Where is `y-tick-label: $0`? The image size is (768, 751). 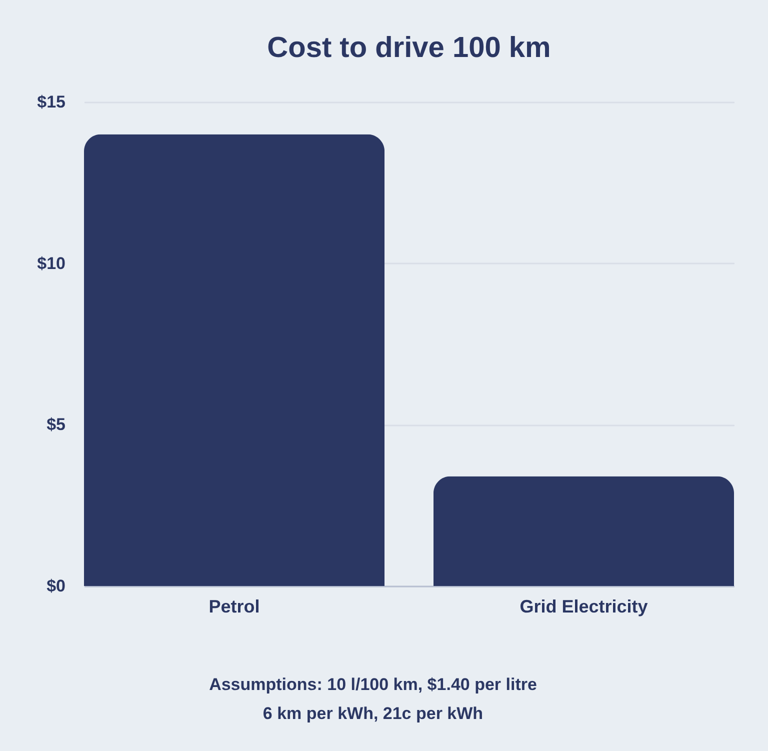
y-tick-label: $0 is located at coordinates (56, 586).